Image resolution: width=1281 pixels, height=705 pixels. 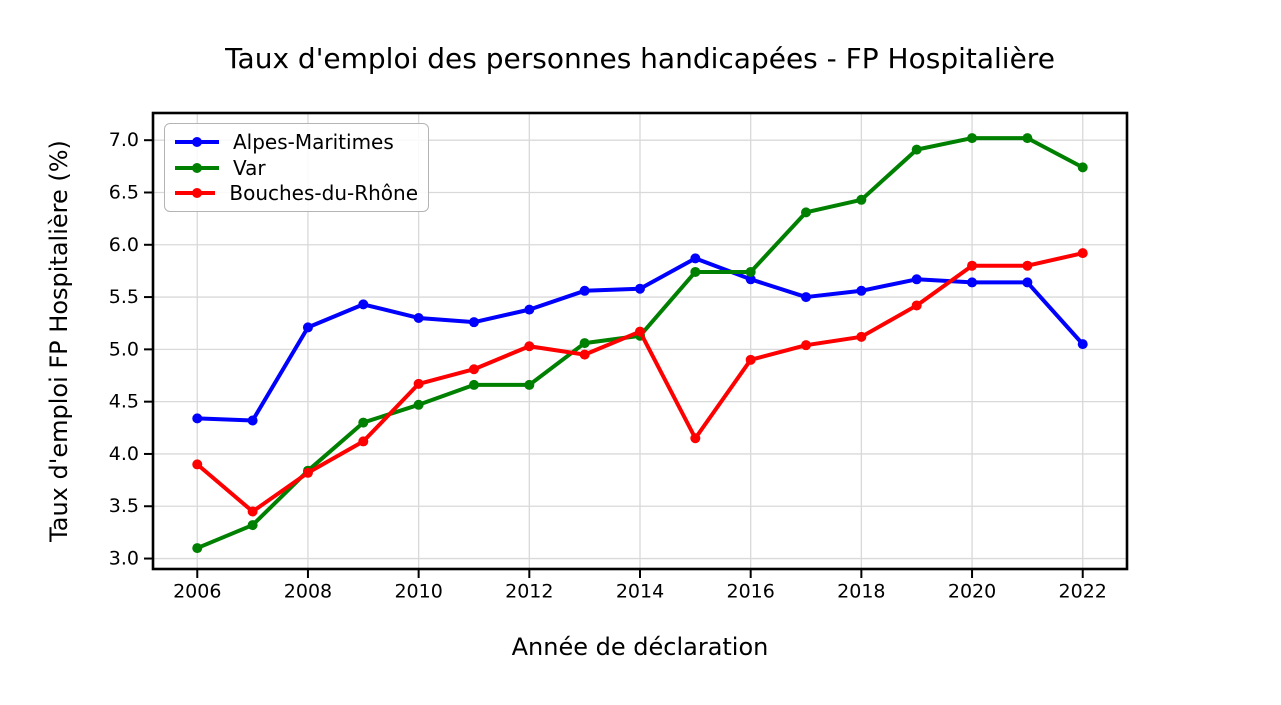 What do you see at coordinates (124, 245) in the screenshot?
I see `y-tick-label: 6.0` at bounding box center [124, 245].